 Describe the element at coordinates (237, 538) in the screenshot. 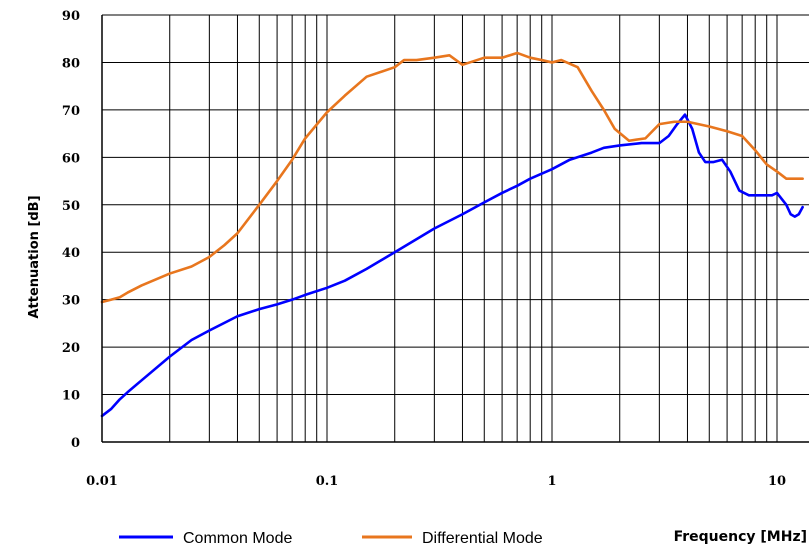

I see `legend-label-common-mode: Common Mode` at that location.